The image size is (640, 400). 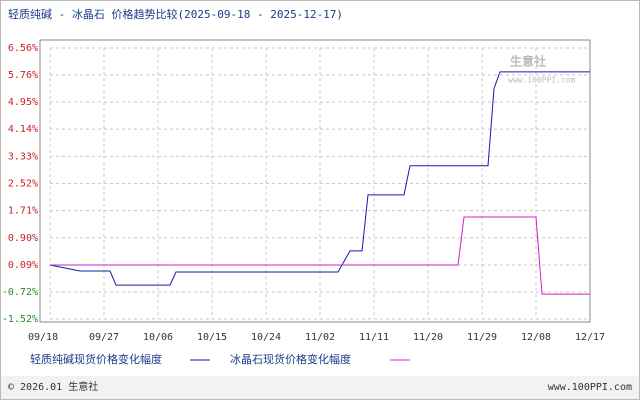 I want to click on x-tick-label: 11/11, so click(x=374, y=337).